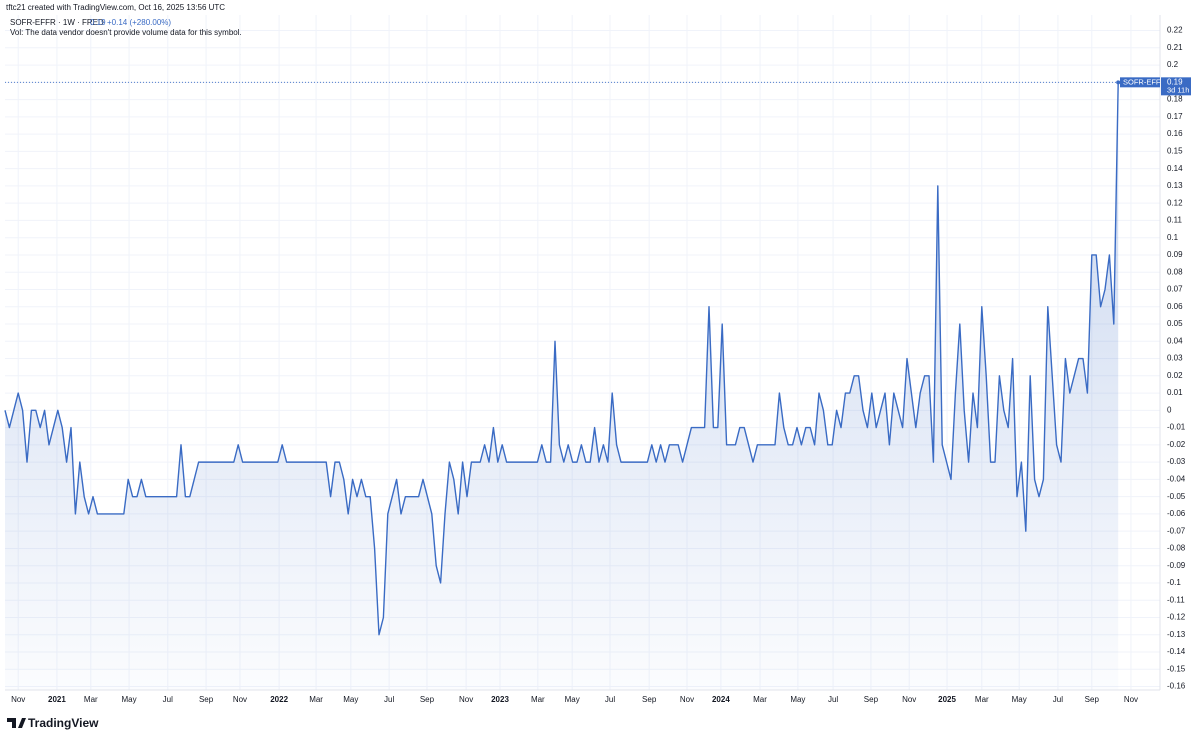 The height and width of the screenshot is (741, 1200). What do you see at coordinates (1175, 392) in the screenshot?
I see `y-tick-label: 0.01` at bounding box center [1175, 392].